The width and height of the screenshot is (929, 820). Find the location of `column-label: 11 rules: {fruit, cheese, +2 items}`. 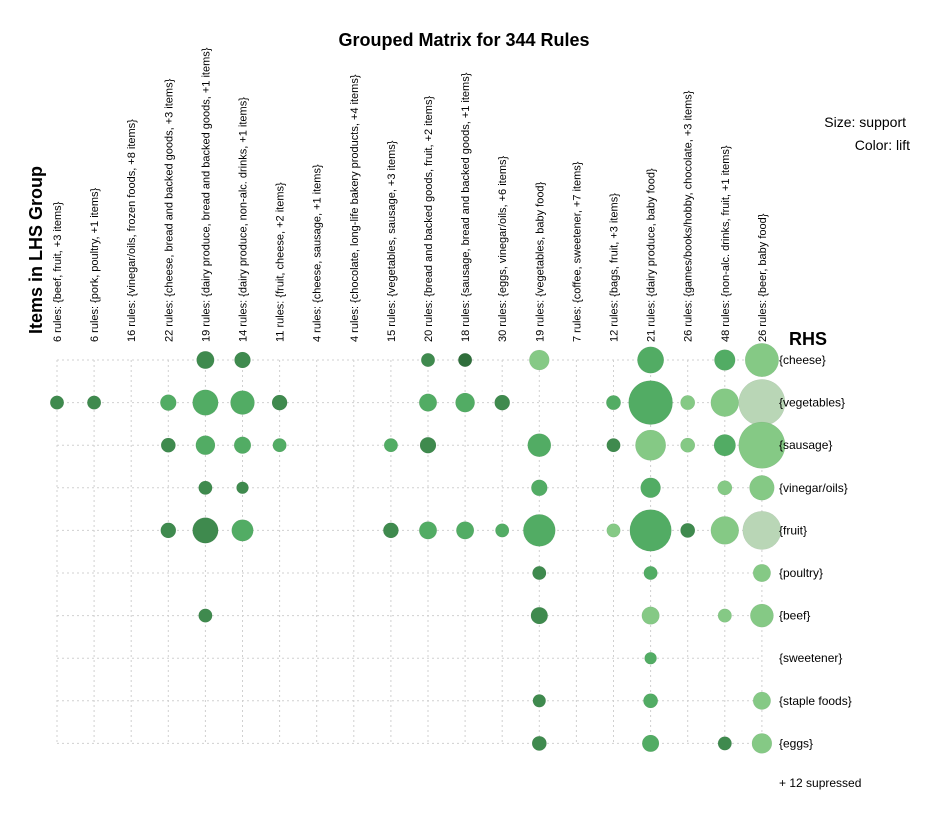

column-label: 11 rules: {fruit, cheese, +2 items} is located at coordinates (281, 262).